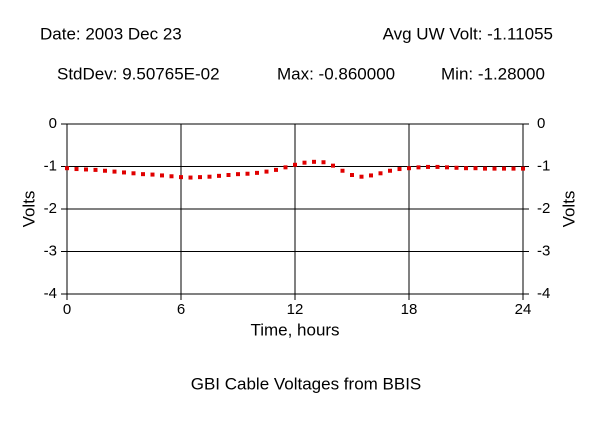 This screenshot has height=422, width=596. I want to click on y-tick-label-right: -3, so click(543, 250).